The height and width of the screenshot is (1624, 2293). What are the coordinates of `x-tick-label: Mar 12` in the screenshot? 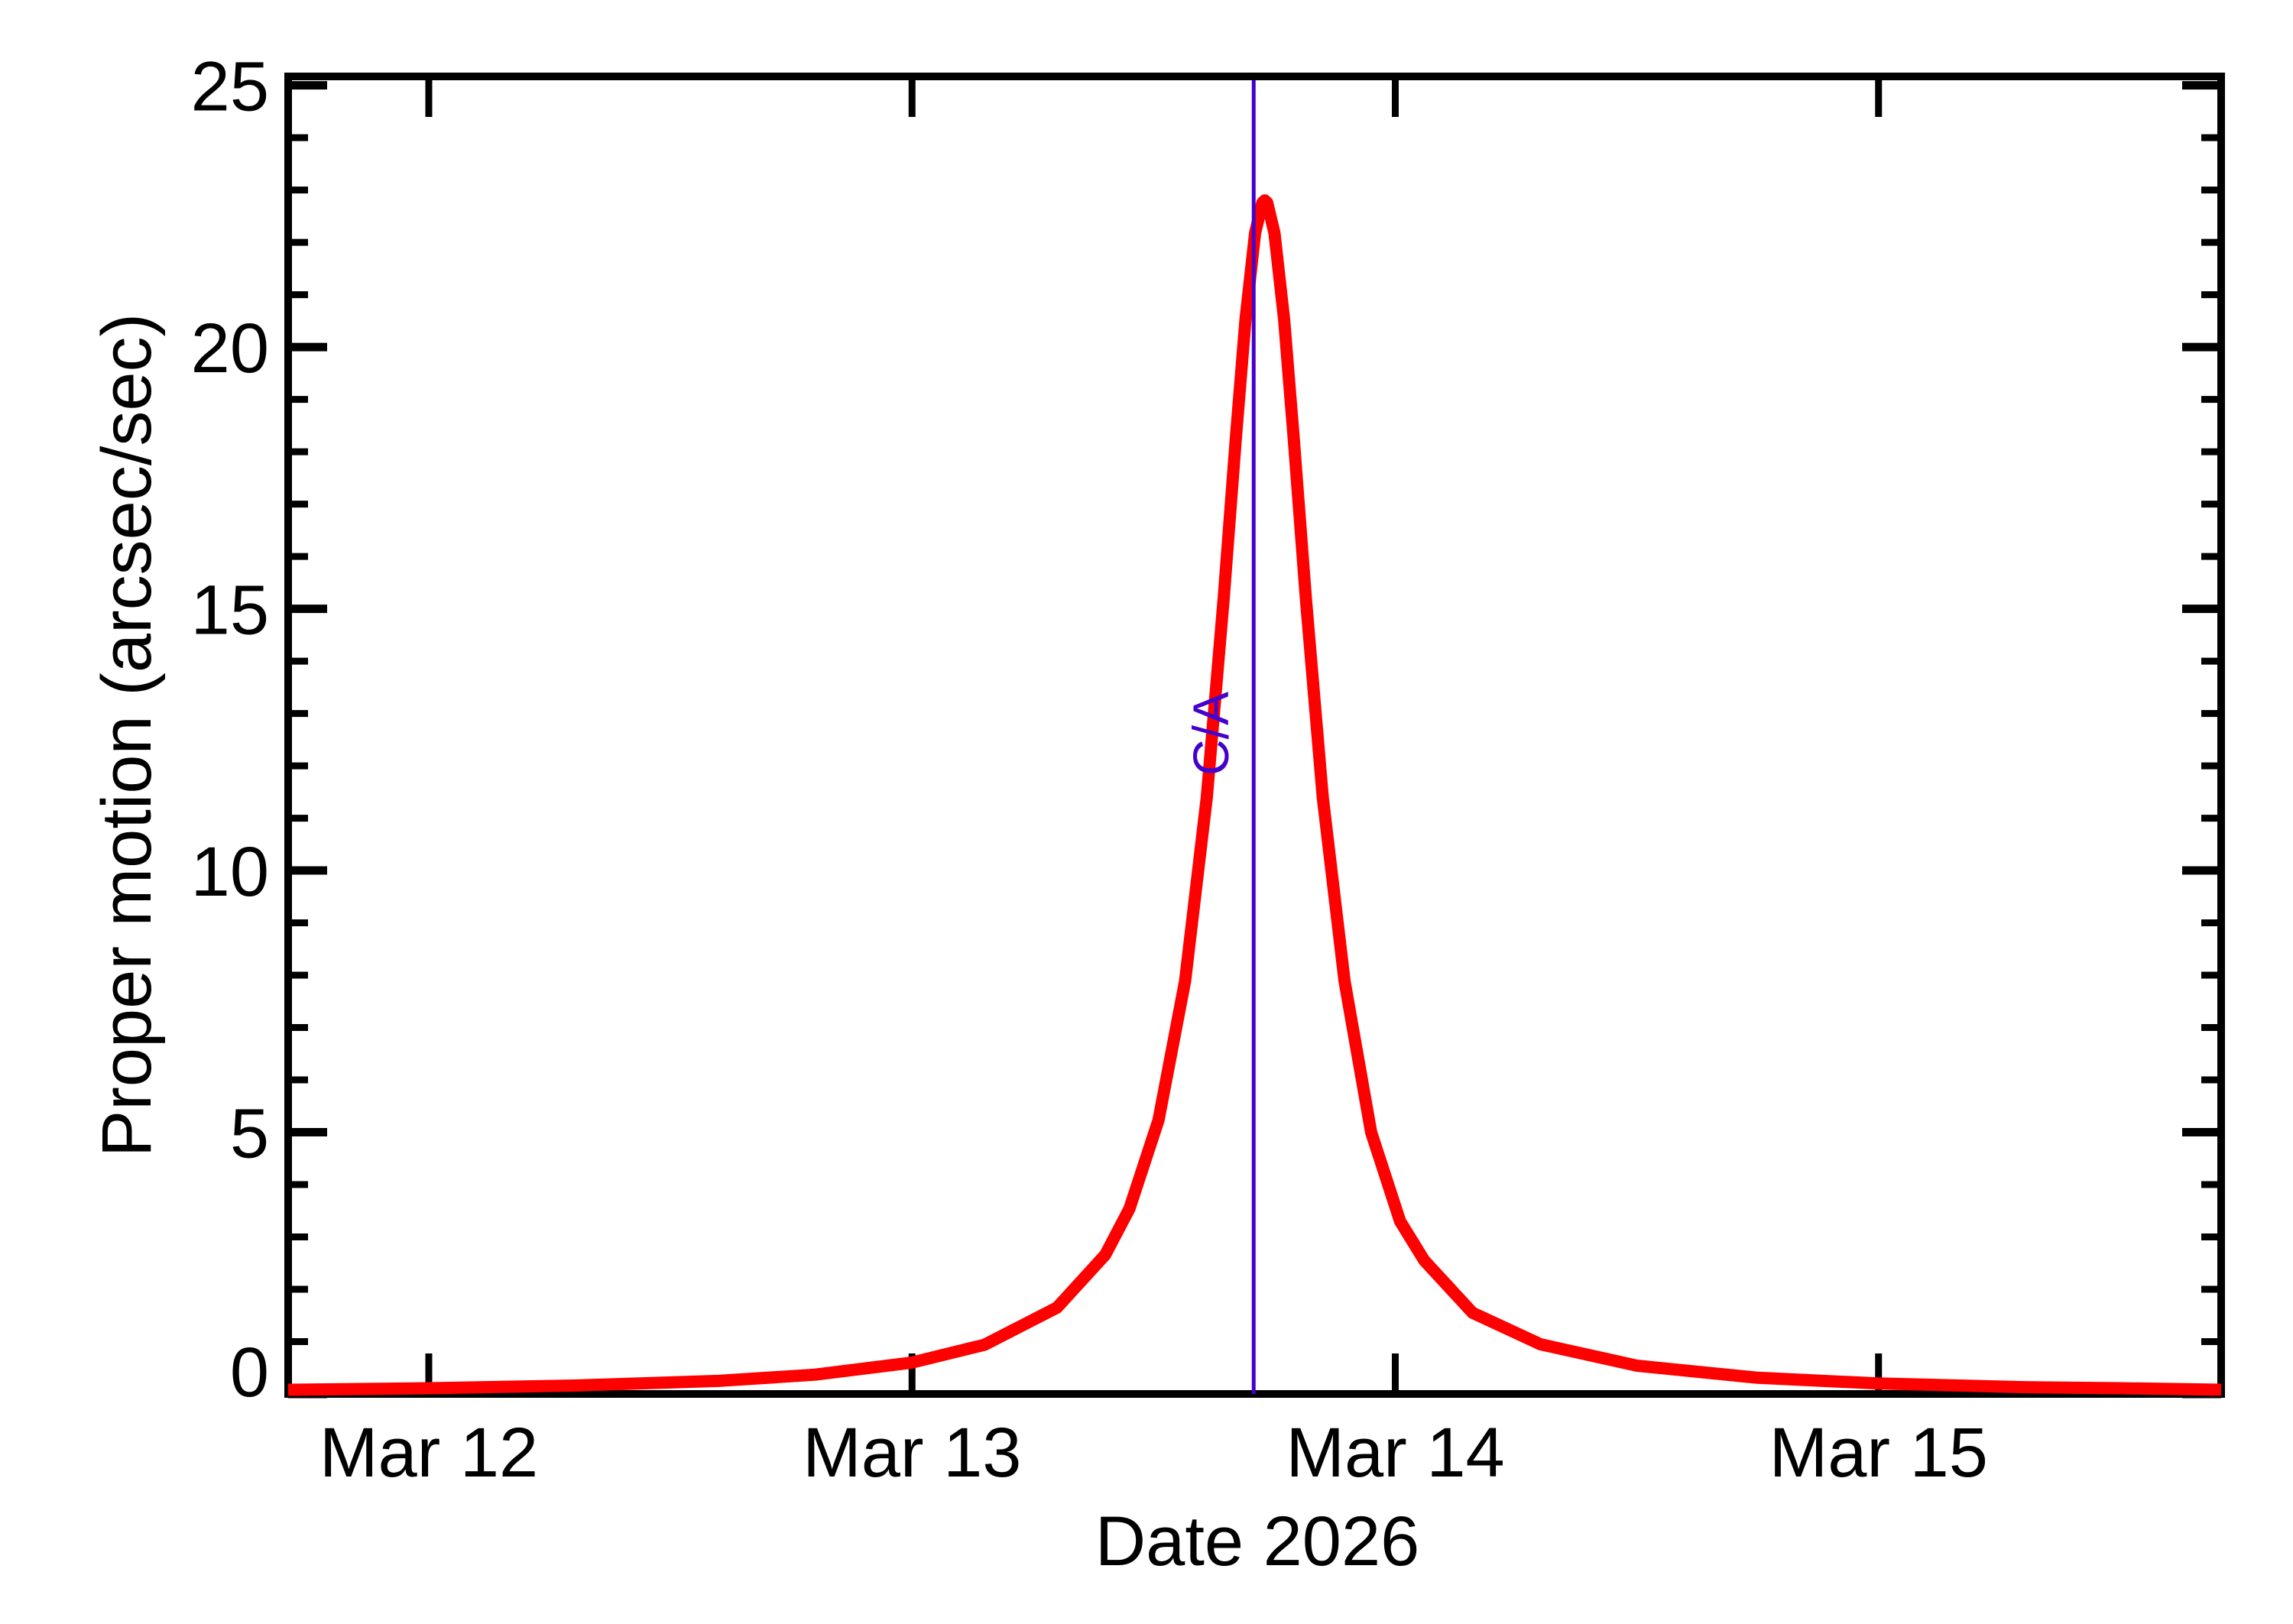 It's located at (429, 1453).